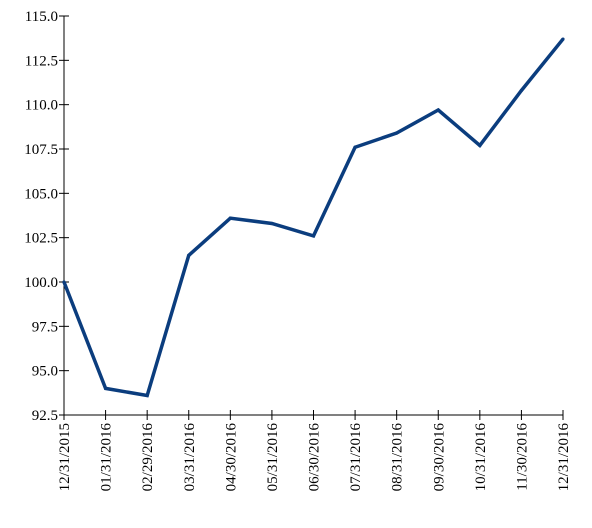 The height and width of the screenshot is (528, 592). Describe the element at coordinates (41, 61) in the screenshot. I see `y-tick-label: 112.5` at that location.